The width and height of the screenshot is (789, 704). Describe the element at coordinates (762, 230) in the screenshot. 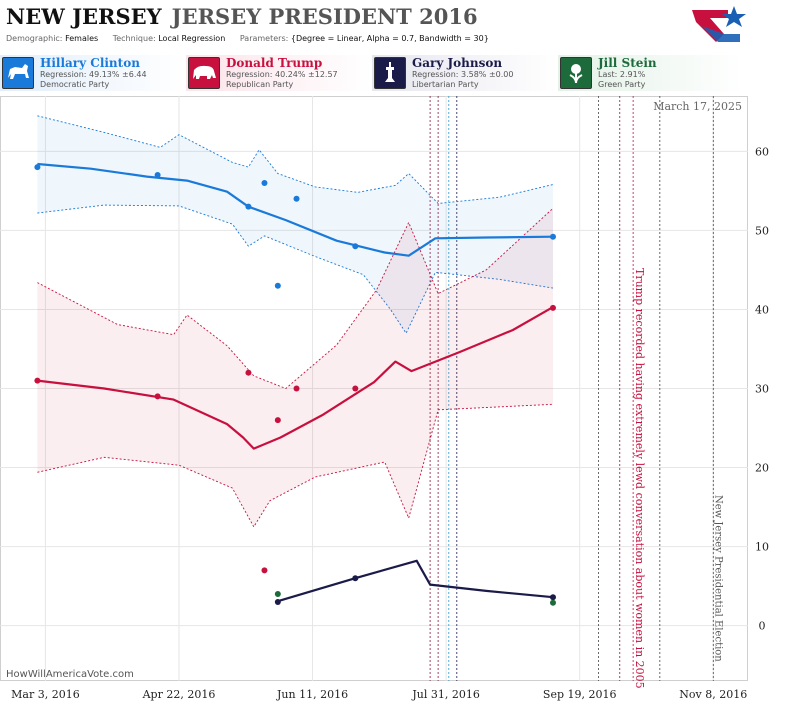

I see `y-tick-label: 50` at that location.